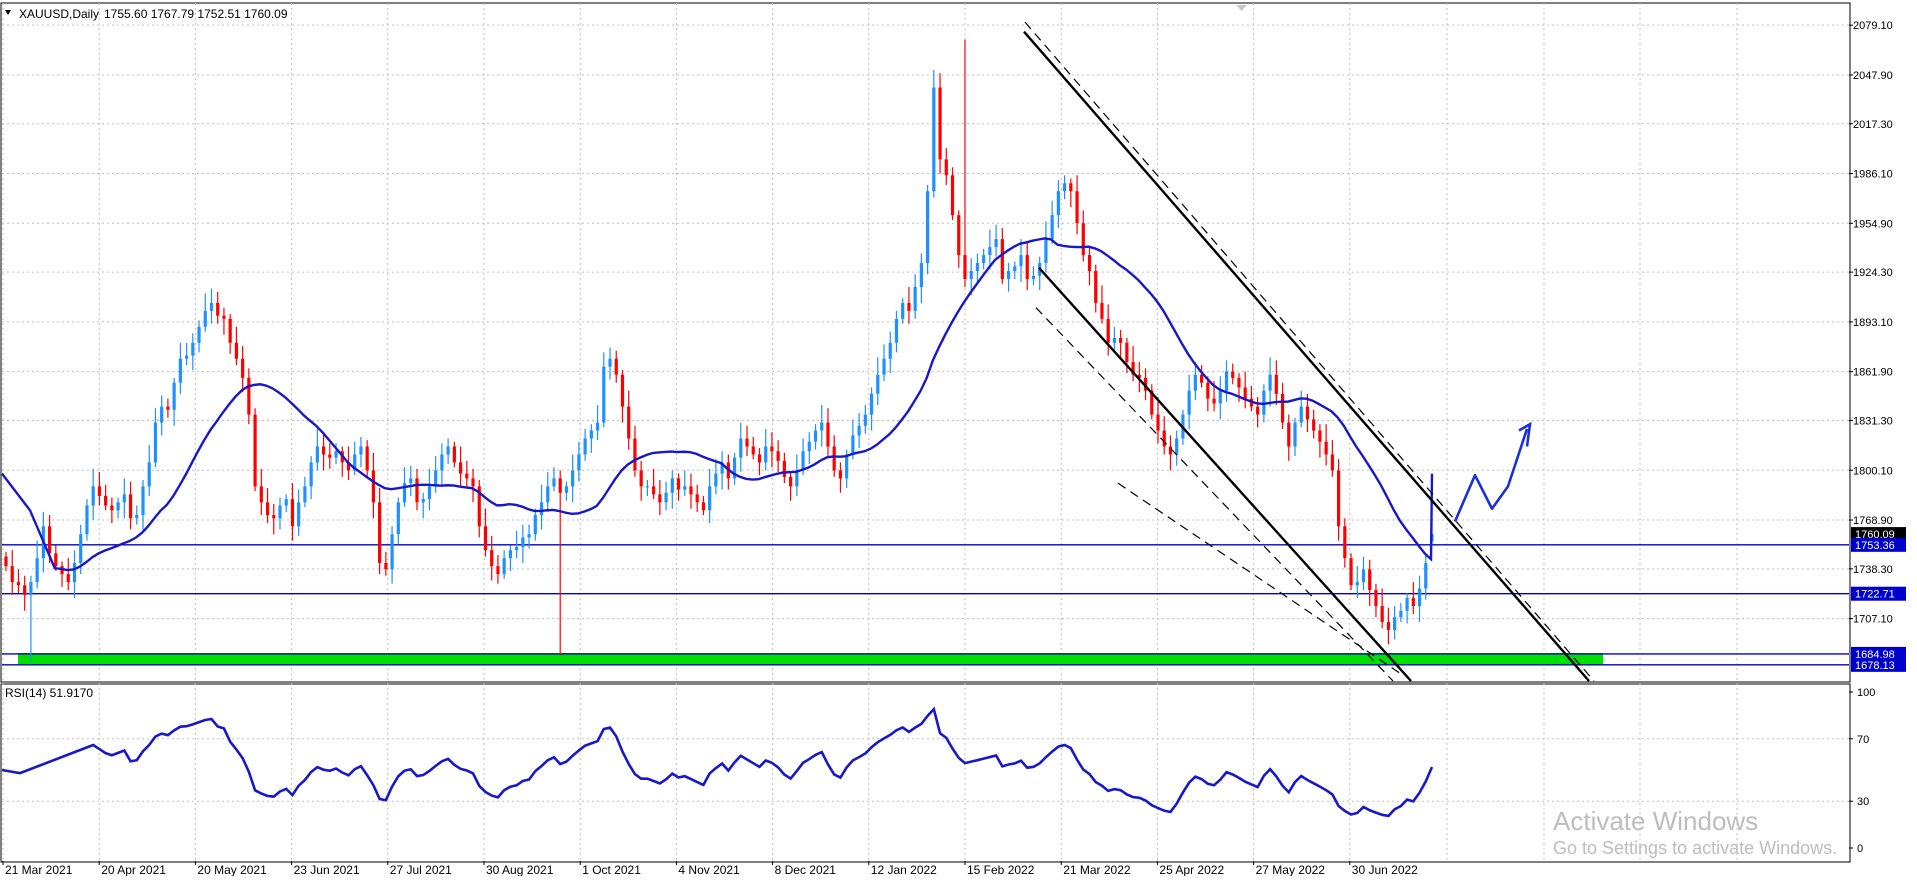 This screenshot has width=1917, height=881. What do you see at coordinates (1656, 821) in the screenshot?
I see `activate-windows-title: Activate Windows` at bounding box center [1656, 821].